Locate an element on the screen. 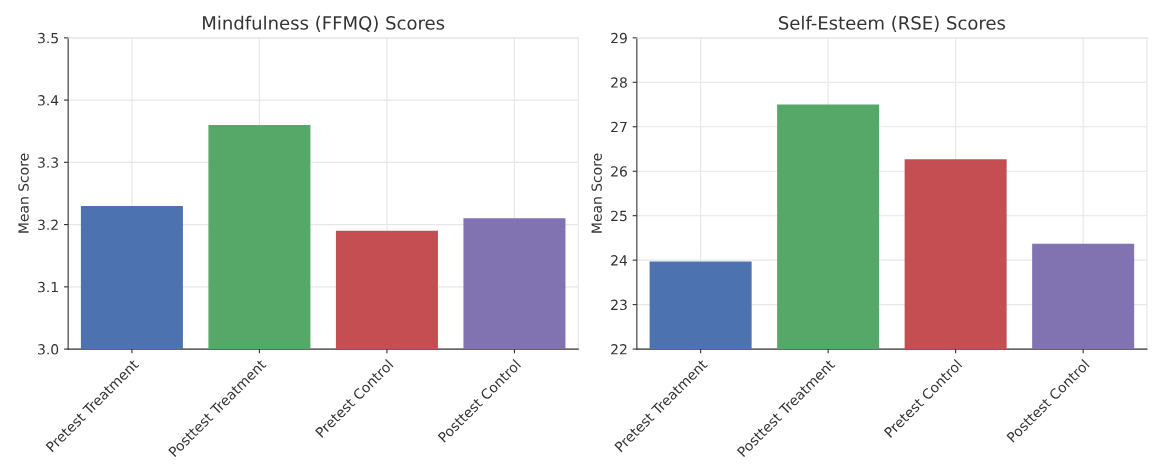 This screenshot has height=473, width=1155. y-tick-label: 3.2 is located at coordinates (48, 225).